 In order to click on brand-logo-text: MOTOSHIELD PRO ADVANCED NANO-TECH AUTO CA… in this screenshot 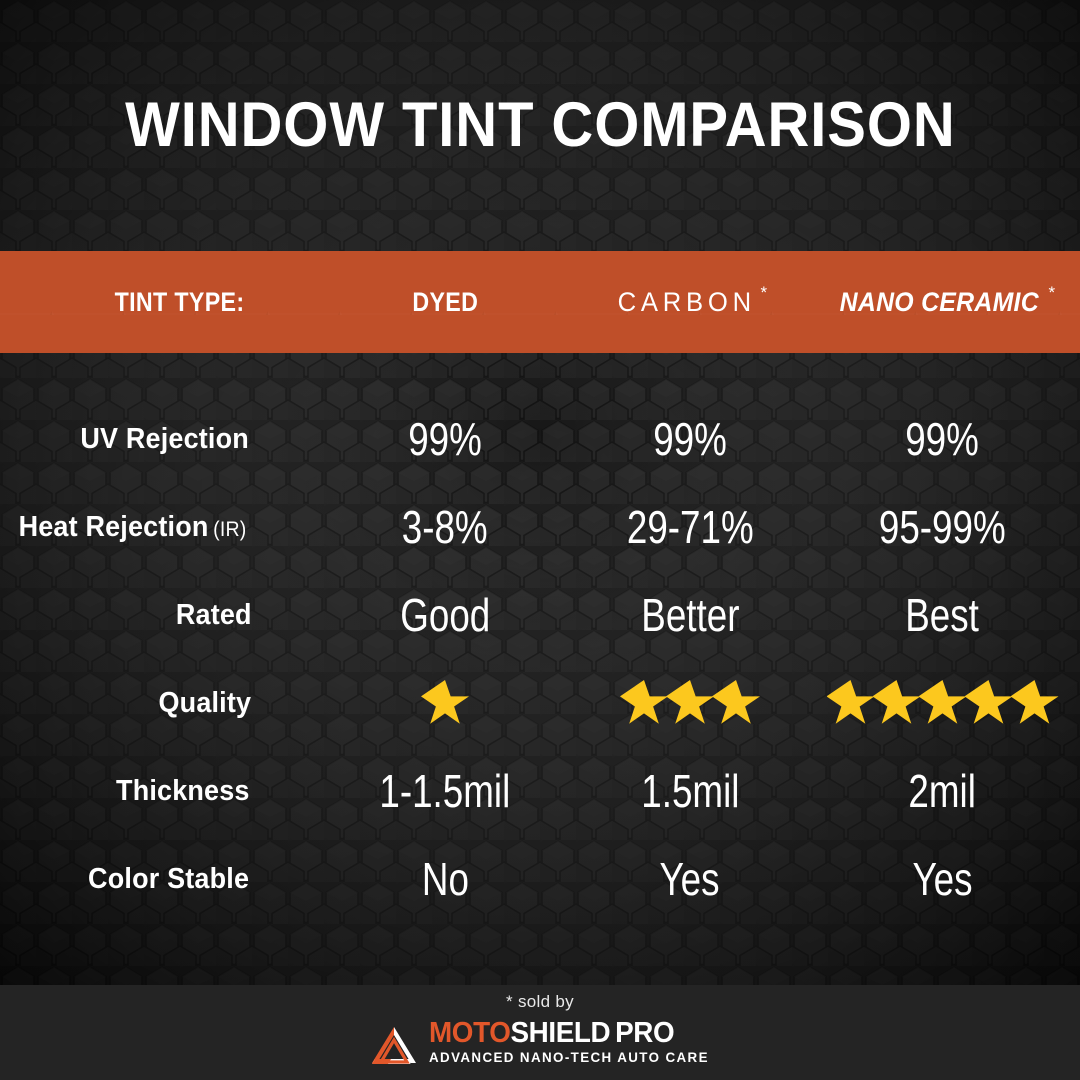, I will do `click(570, 1042)`.